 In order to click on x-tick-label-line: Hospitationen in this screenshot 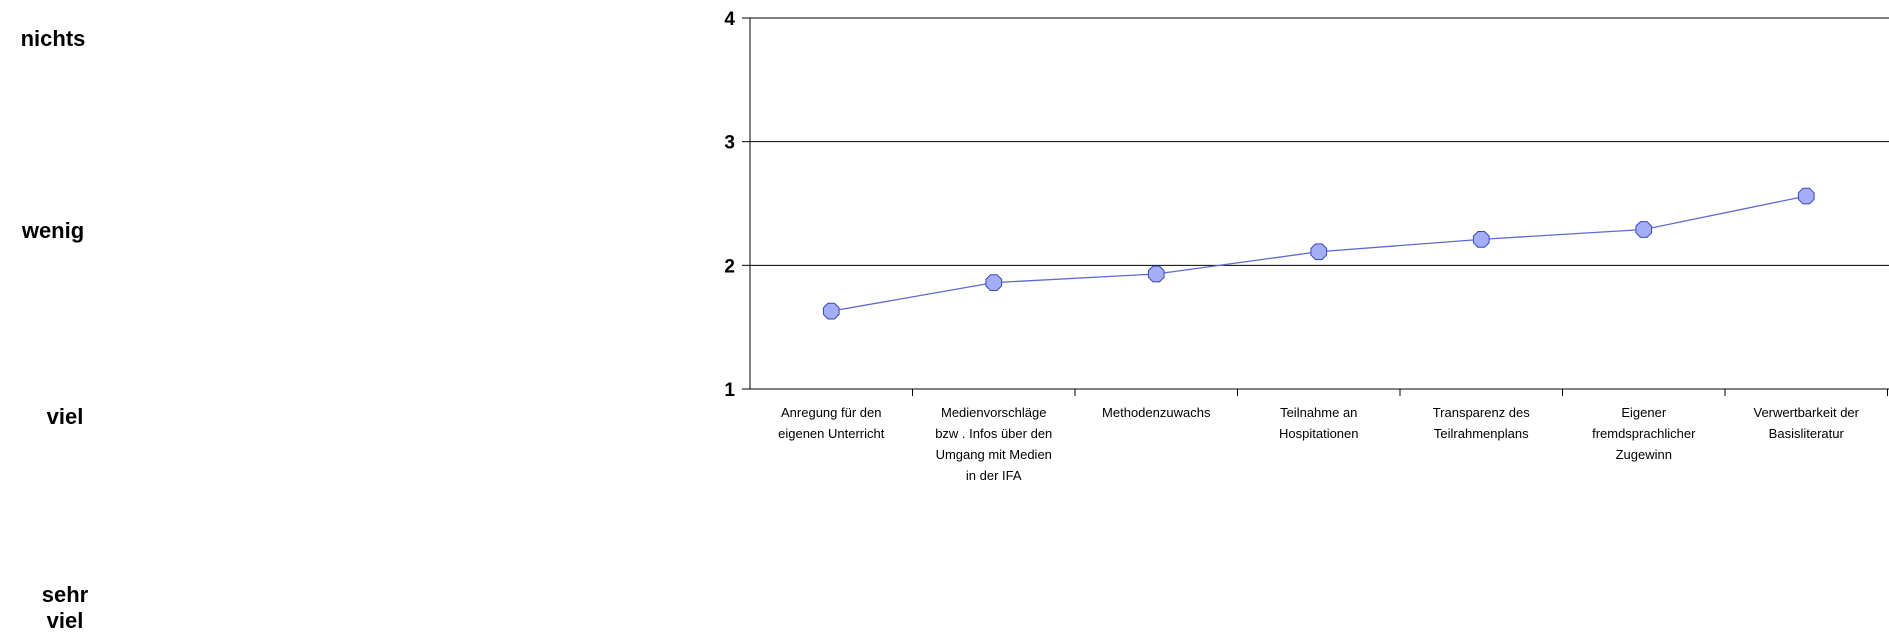, I will do `click(1319, 433)`.